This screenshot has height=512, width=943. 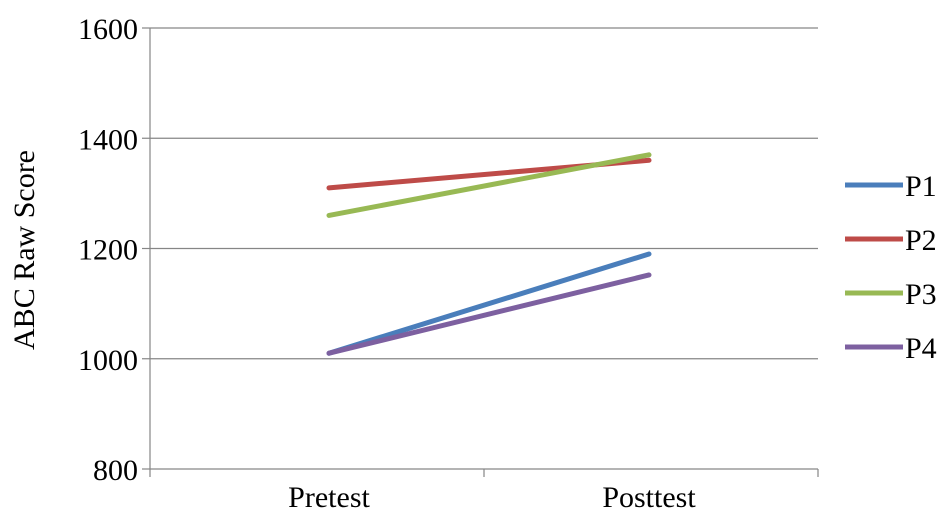 I want to click on y-axis-title: ABC Raw Score, so click(x=24, y=250).